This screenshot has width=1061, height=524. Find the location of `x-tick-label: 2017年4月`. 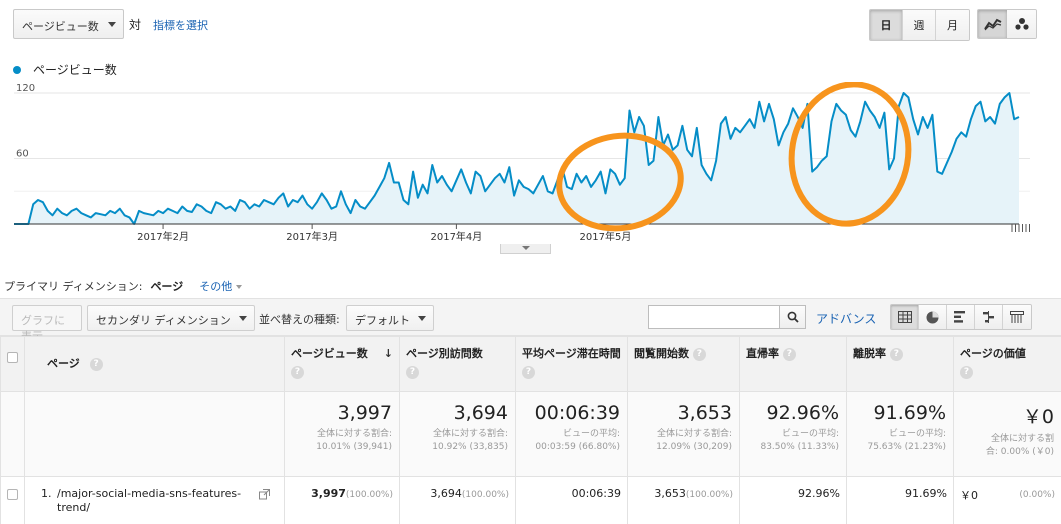

x-tick-label: 2017年4月 is located at coordinates (456, 236).